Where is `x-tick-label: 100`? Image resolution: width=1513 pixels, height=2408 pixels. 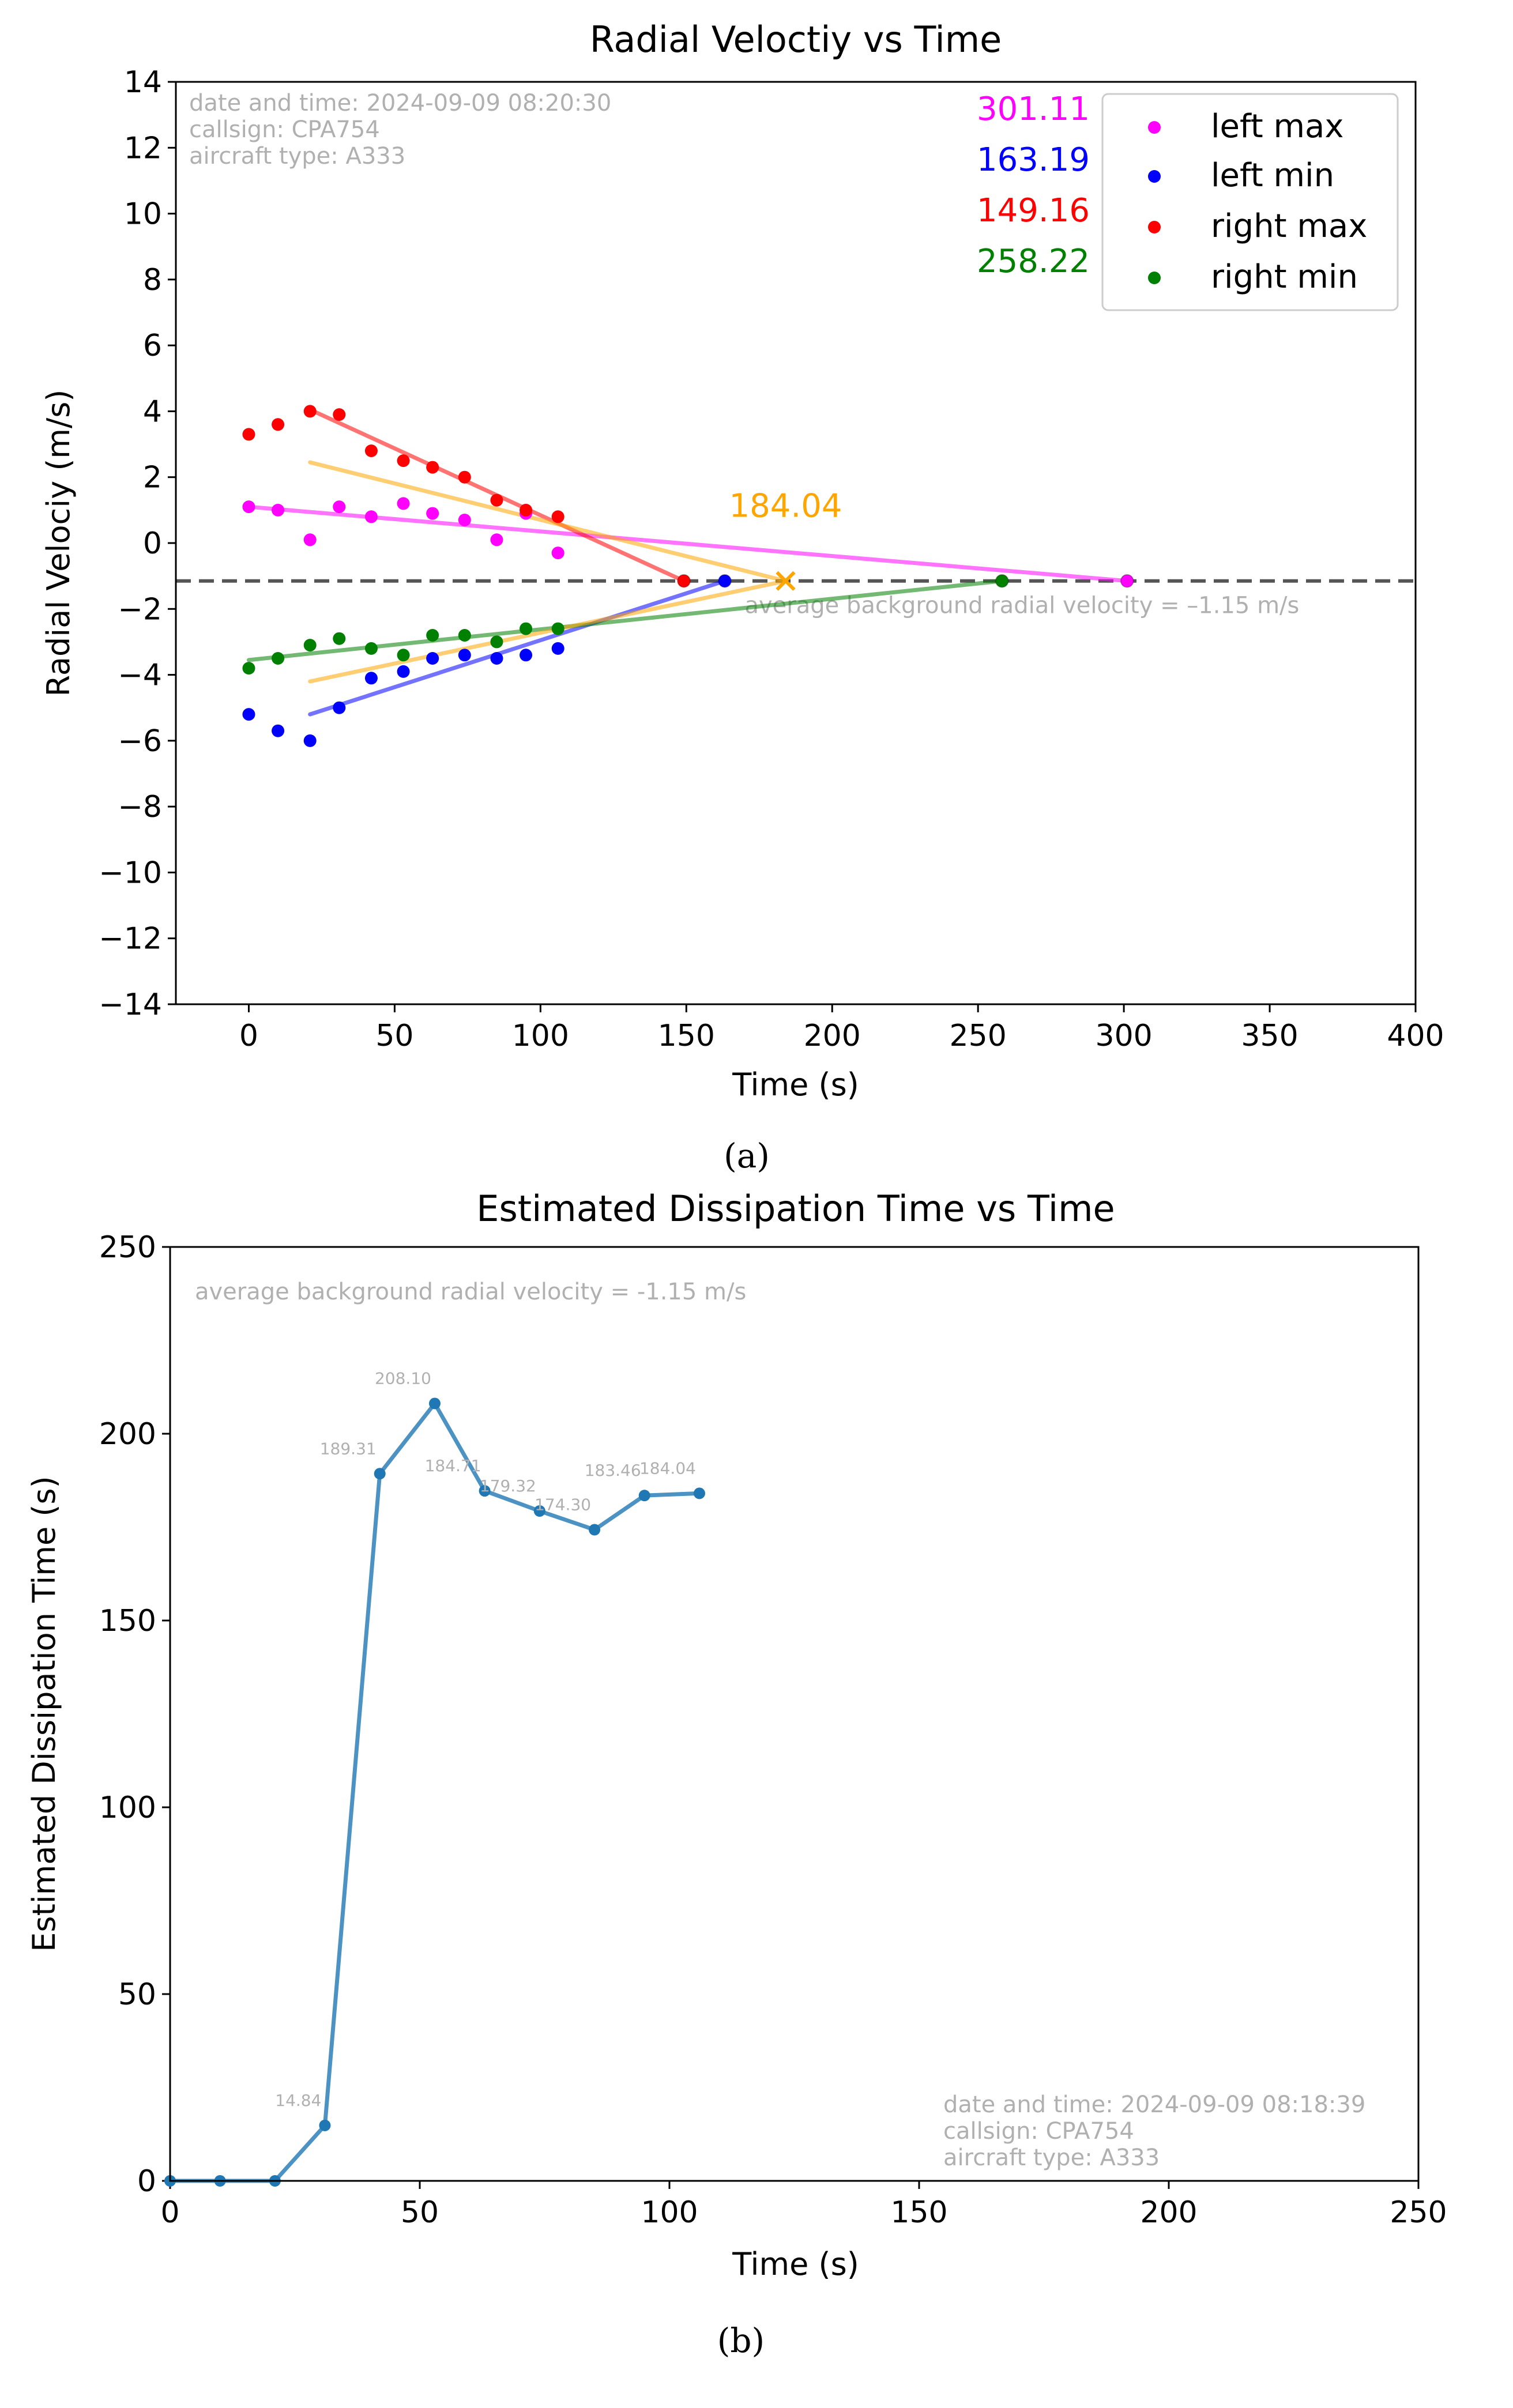
x-tick-label: 100 is located at coordinates (541, 1036).